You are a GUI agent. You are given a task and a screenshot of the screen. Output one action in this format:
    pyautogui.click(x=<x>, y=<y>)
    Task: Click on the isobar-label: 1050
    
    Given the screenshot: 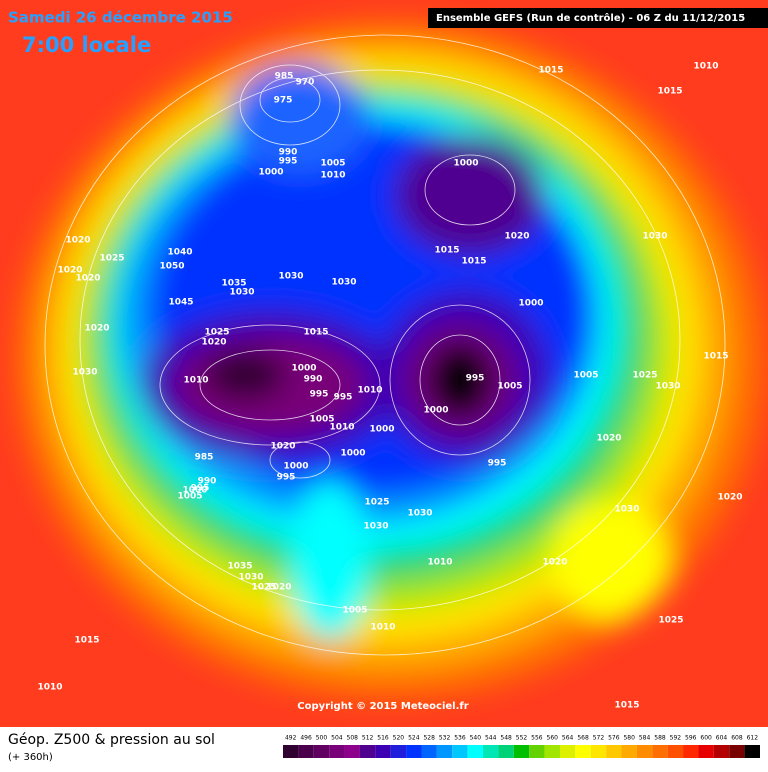 What is the action you would take?
    pyautogui.click(x=171, y=267)
    